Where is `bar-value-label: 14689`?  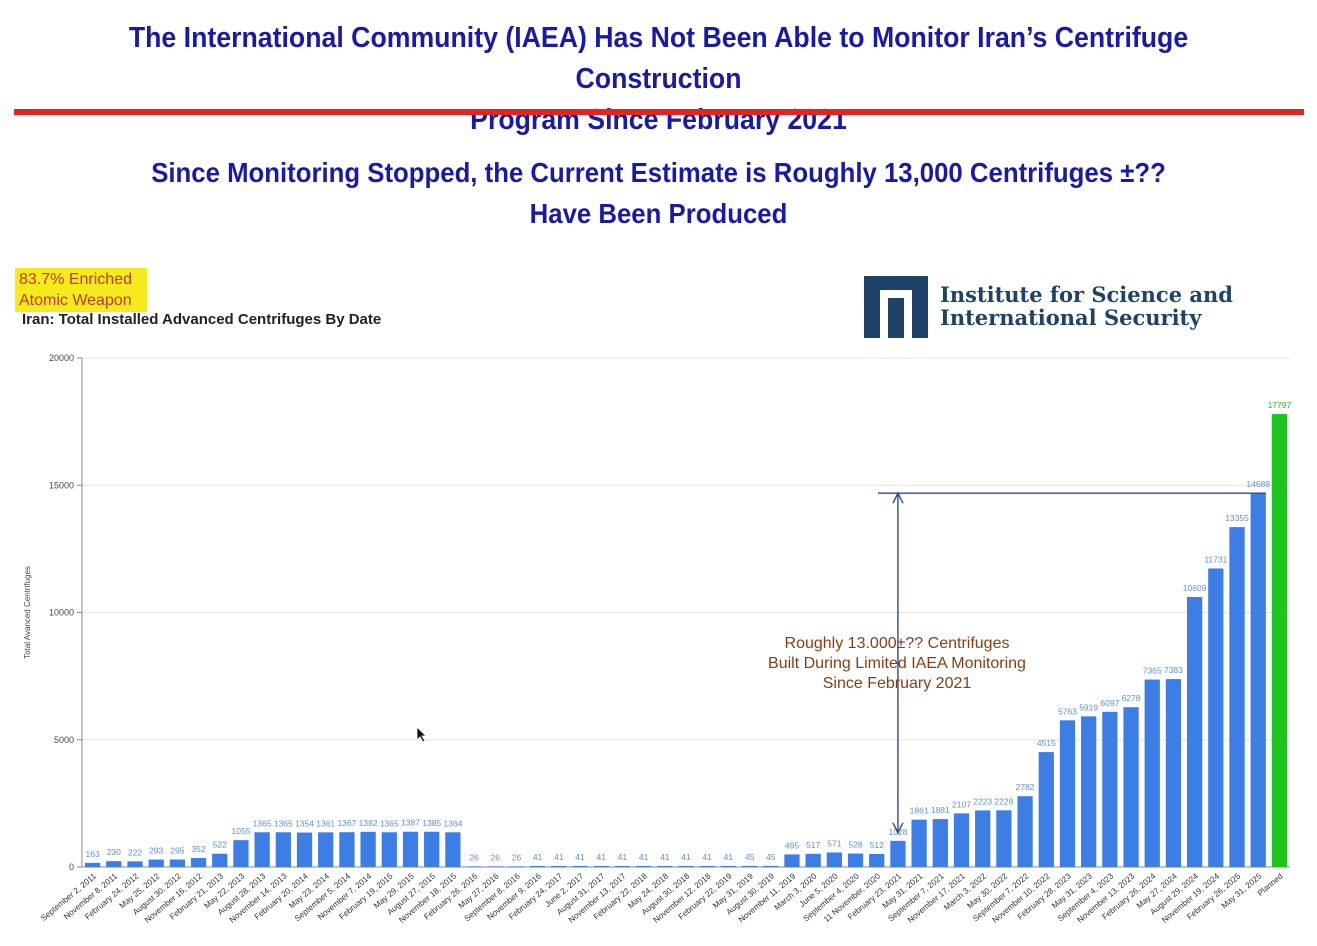 bar-value-label: 14689 is located at coordinates (1258, 484).